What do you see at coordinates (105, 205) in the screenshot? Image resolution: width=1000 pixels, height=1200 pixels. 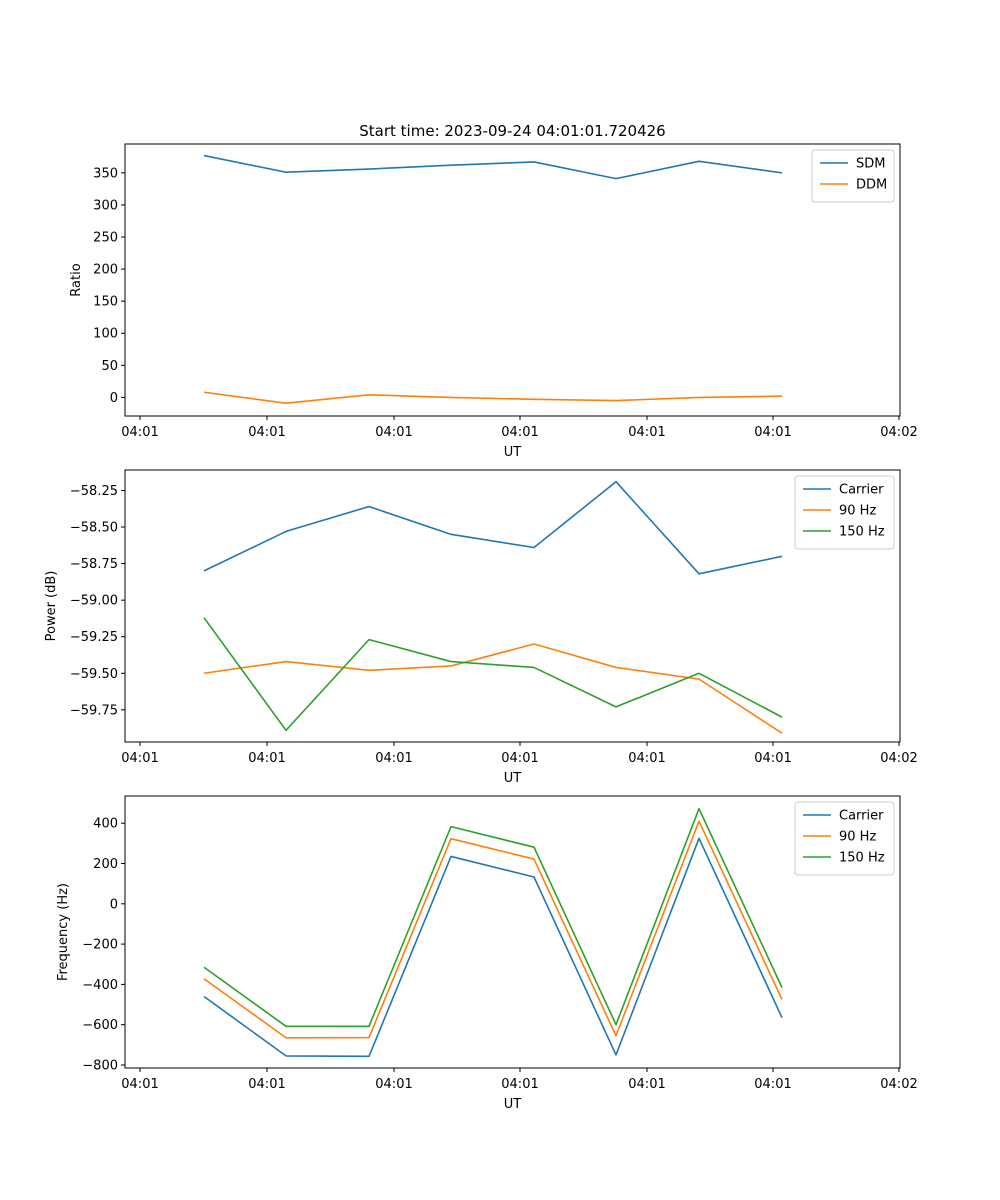 I see `y-tick-label: 300` at bounding box center [105, 205].